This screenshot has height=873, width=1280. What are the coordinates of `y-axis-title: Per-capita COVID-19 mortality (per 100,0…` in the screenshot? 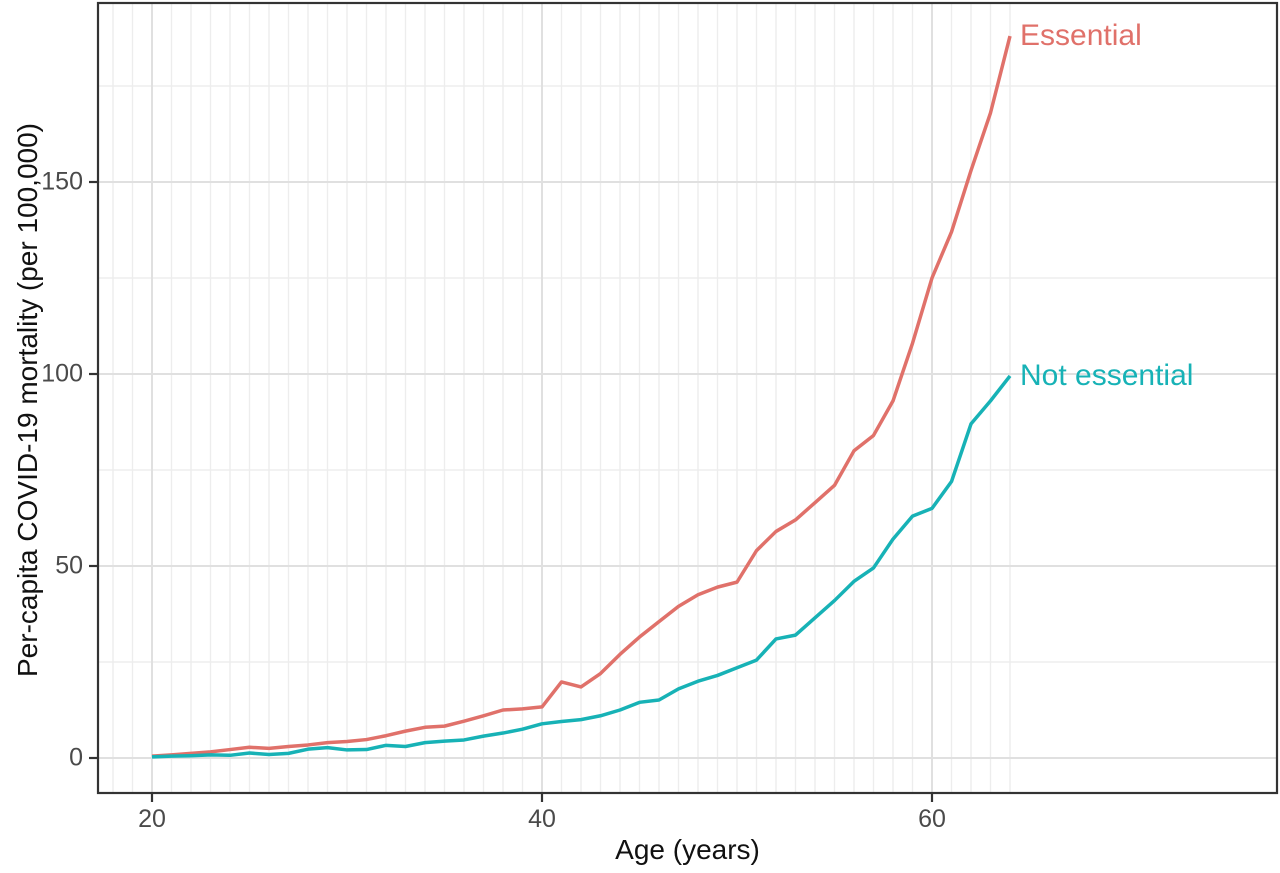 It's located at (27, 400).